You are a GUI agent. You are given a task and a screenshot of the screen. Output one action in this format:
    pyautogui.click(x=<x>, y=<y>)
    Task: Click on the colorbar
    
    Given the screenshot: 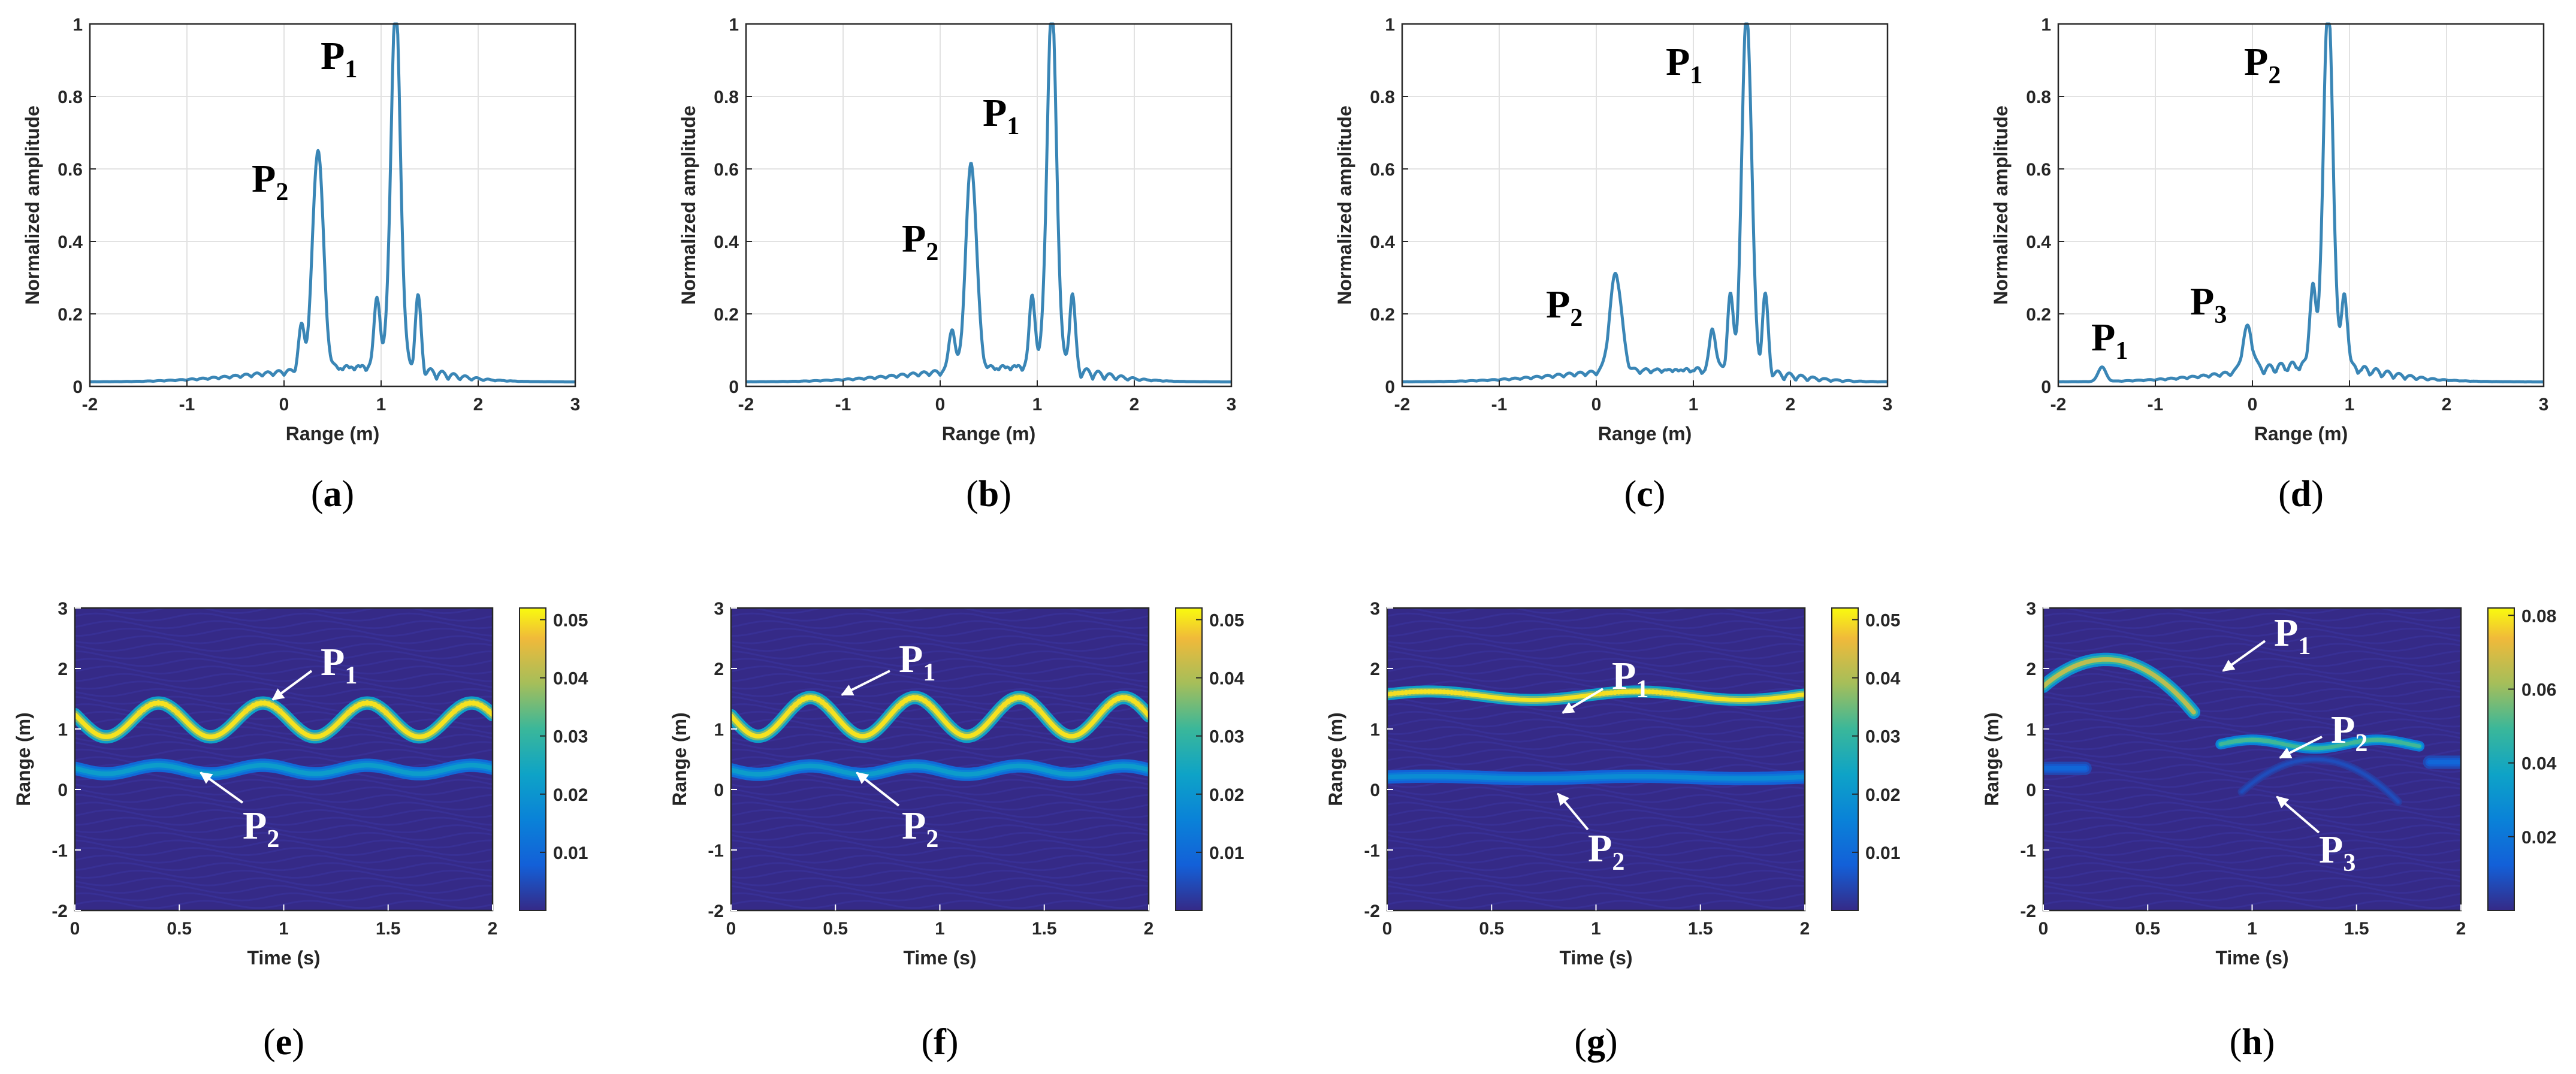 What is the action you would take?
    pyautogui.click(x=1845, y=759)
    